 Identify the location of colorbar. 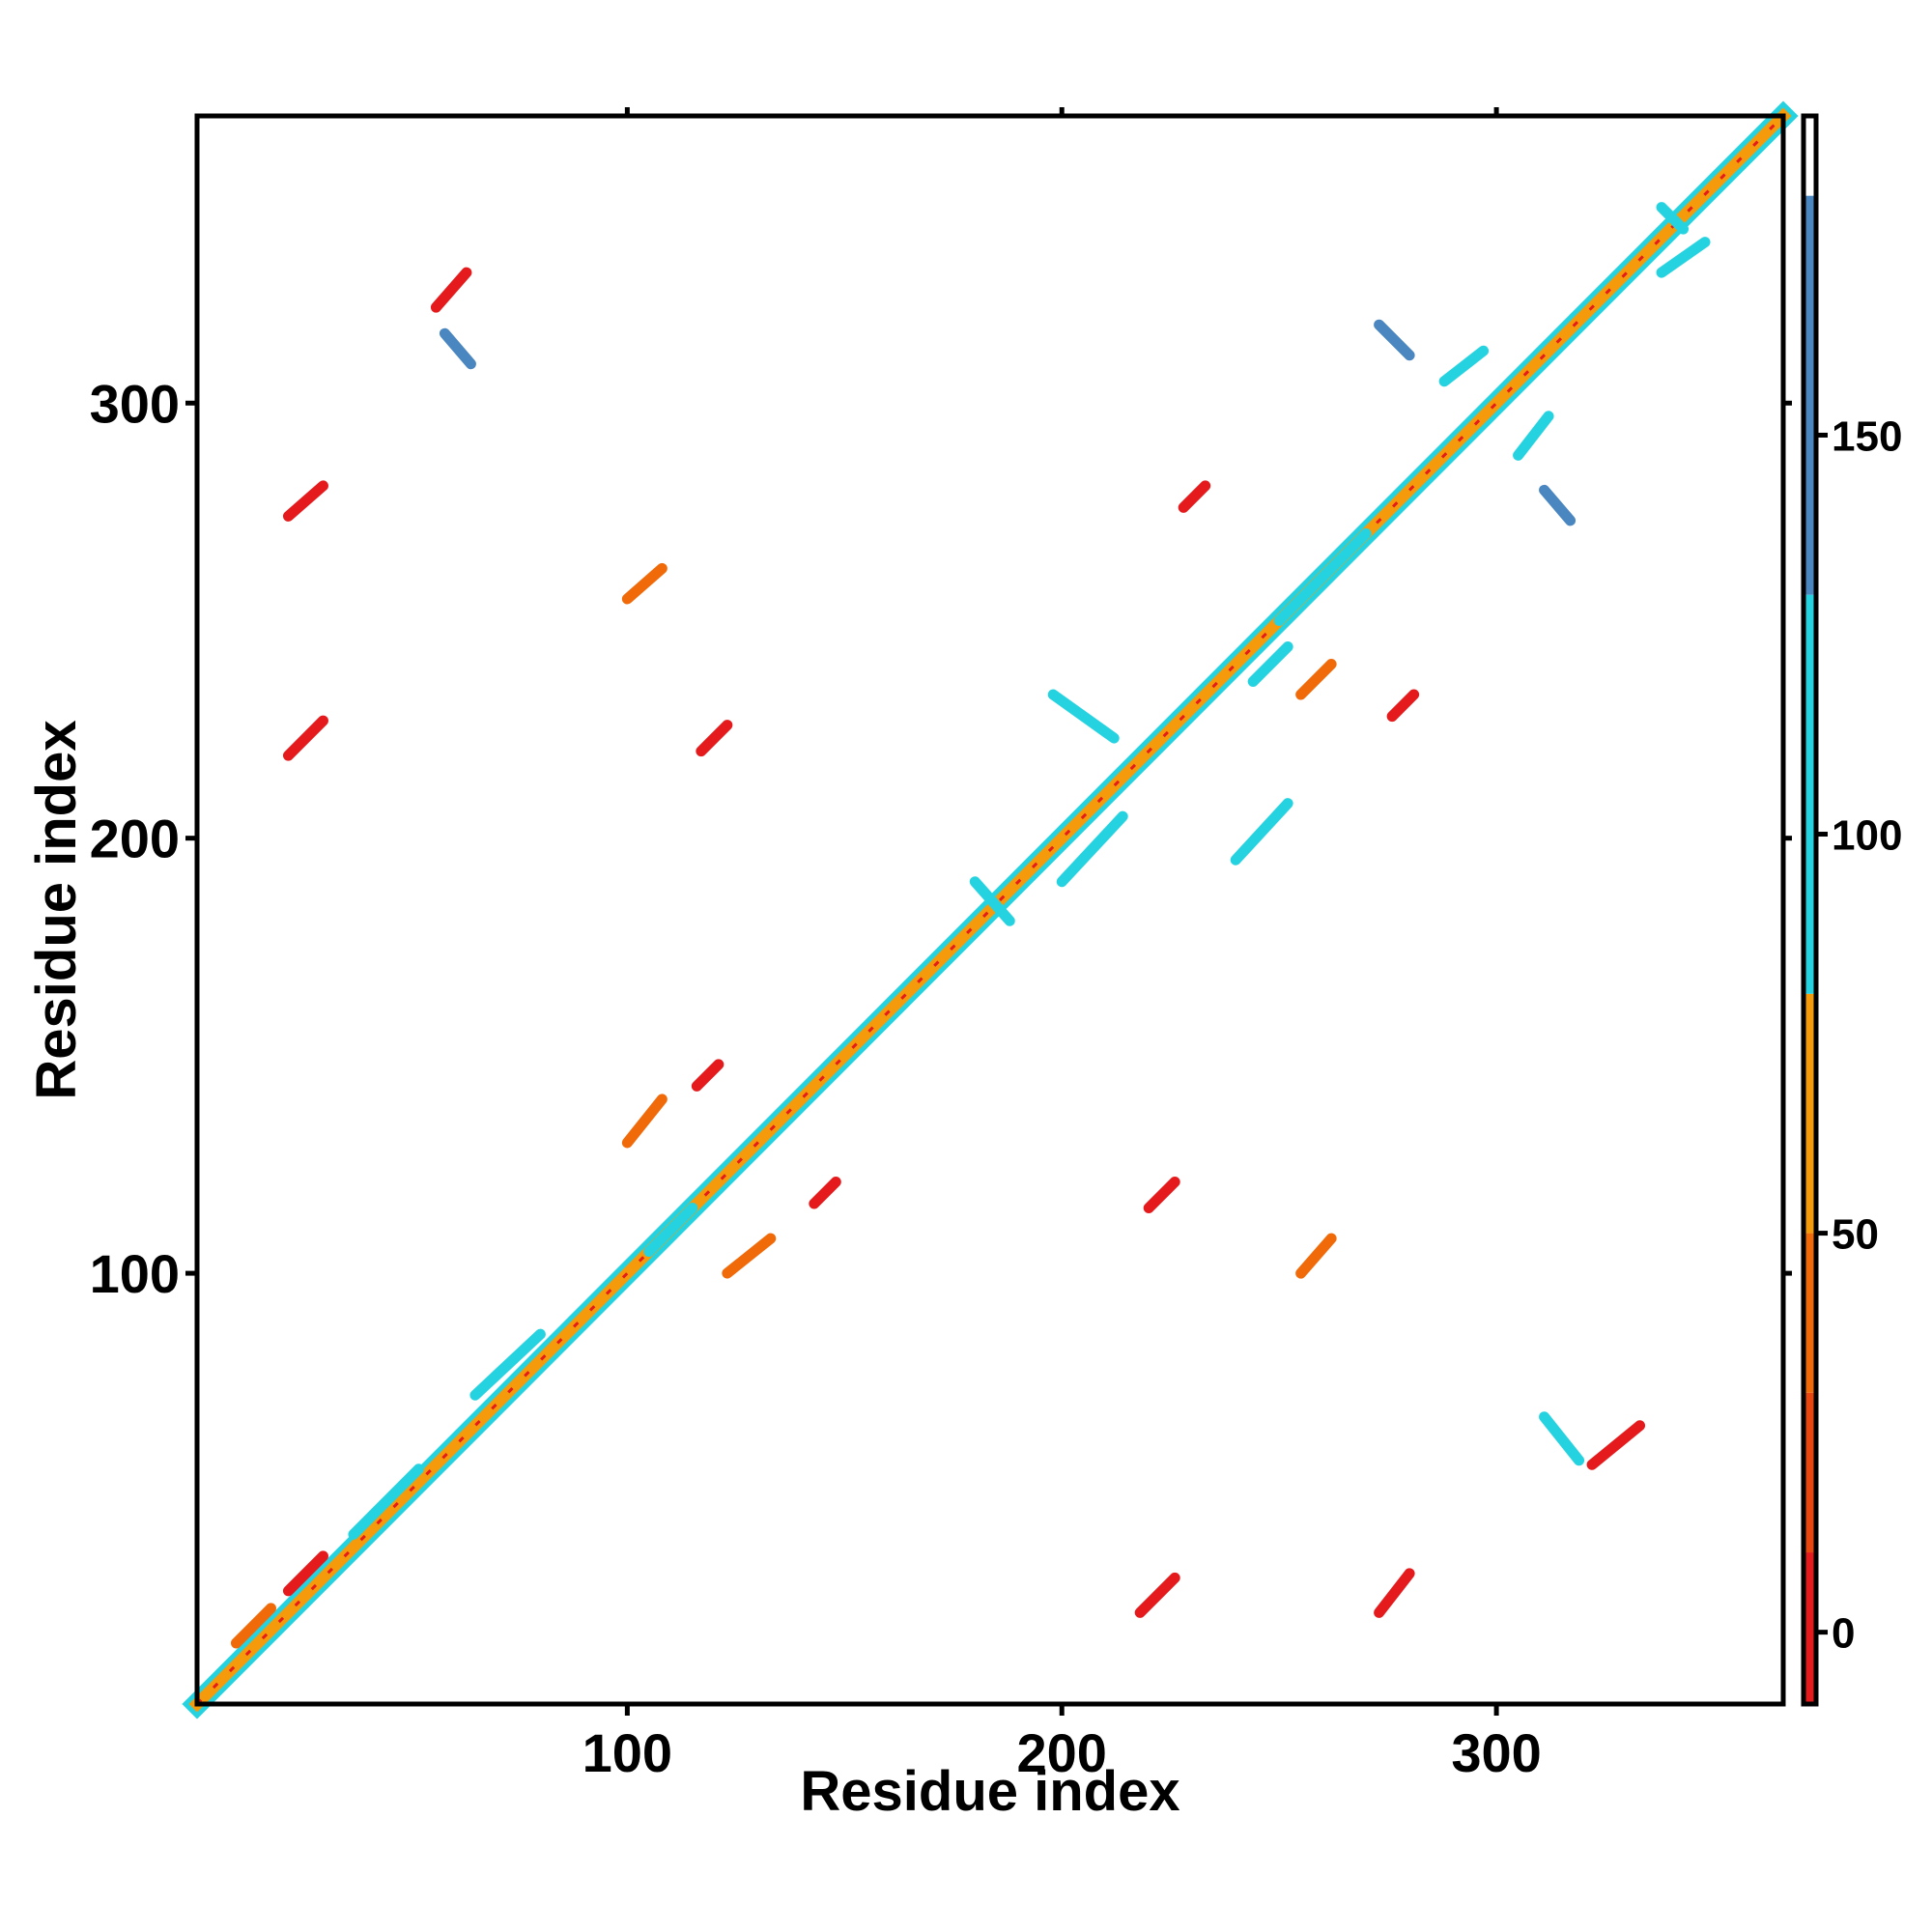
(1816, 910).